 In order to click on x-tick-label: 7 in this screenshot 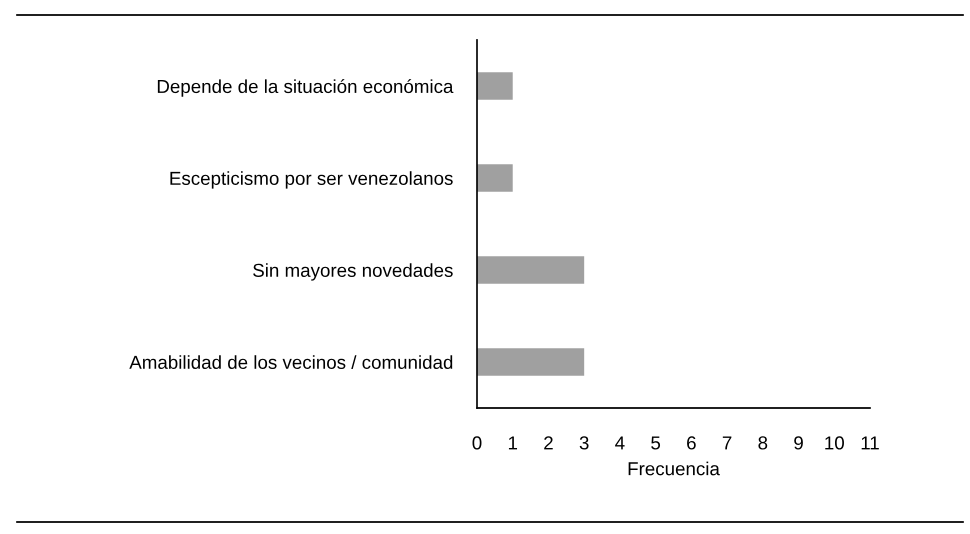, I will do `click(727, 443)`.